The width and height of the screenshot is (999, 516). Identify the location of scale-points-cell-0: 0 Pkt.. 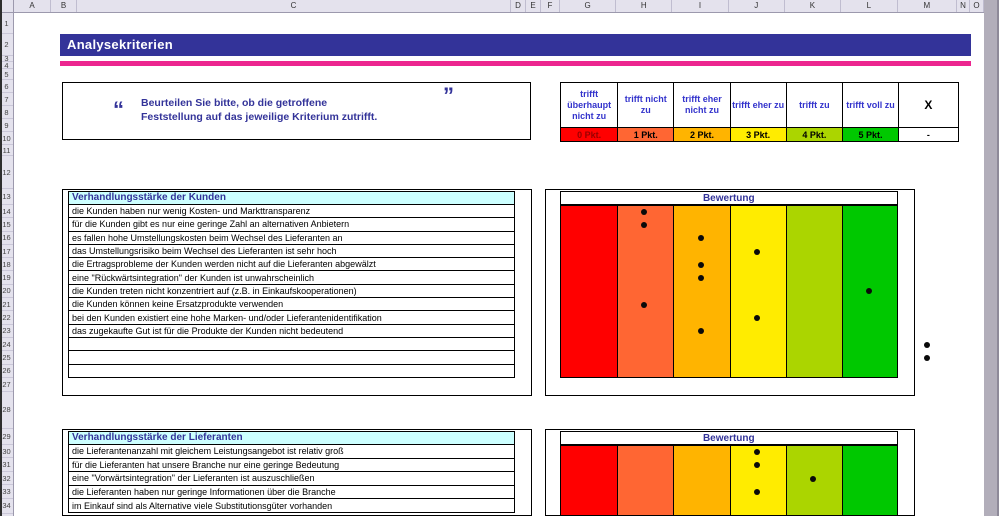
(589, 134).